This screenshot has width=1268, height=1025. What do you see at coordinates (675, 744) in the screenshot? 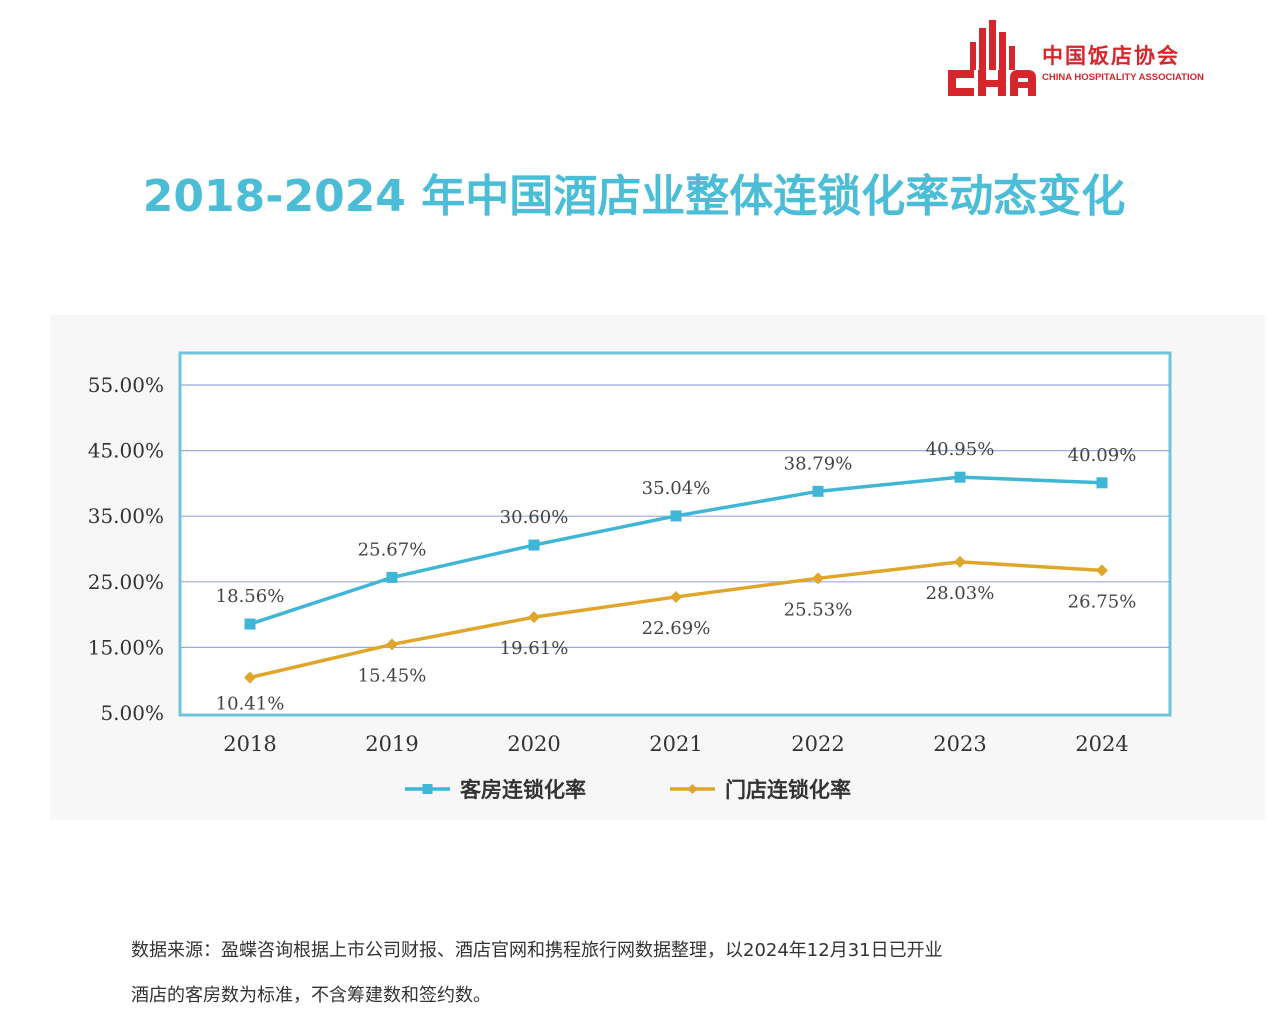
I see `x-tick-label: 2021` at bounding box center [675, 744].